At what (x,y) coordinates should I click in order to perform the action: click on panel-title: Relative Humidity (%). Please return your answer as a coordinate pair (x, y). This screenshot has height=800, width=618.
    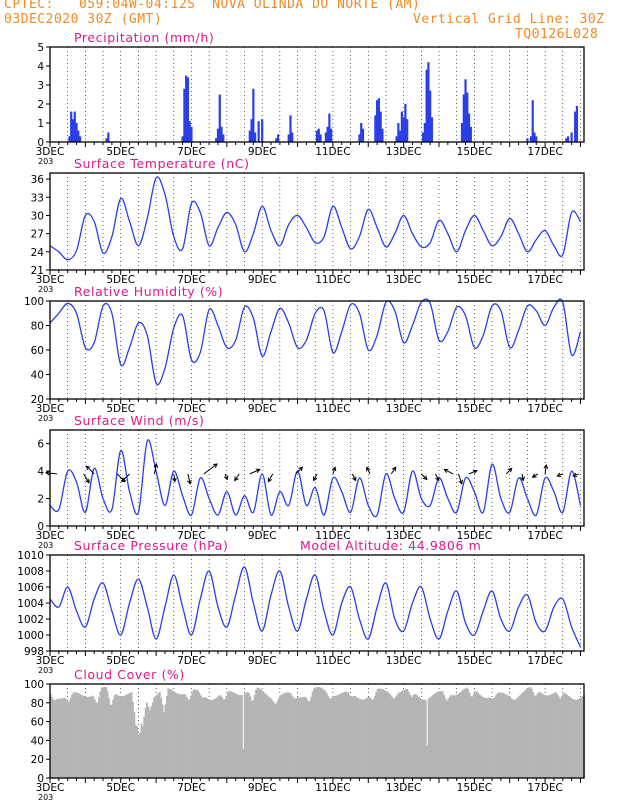
    Looking at the image, I should click on (148, 291).